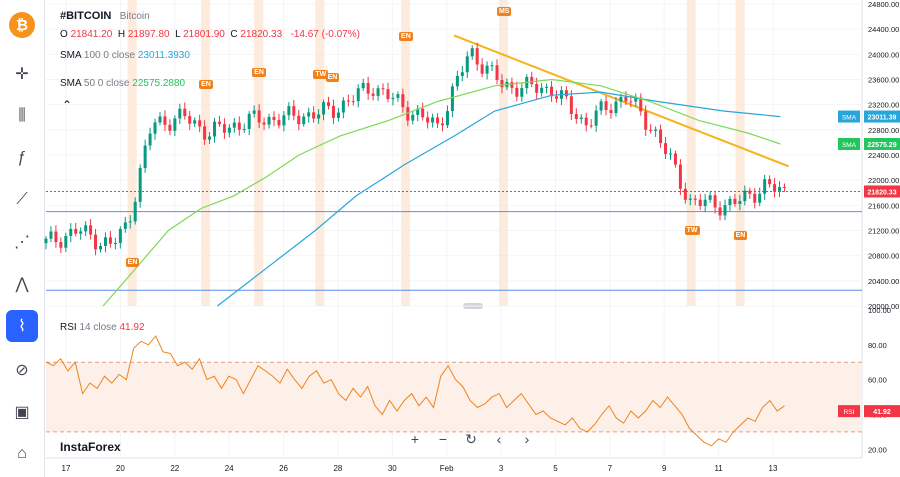 Image resolution: width=900 pixels, height=477 pixels. Describe the element at coordinates (22, 370) in the screenshot. I see `hide-icon: ⊘` at that location.